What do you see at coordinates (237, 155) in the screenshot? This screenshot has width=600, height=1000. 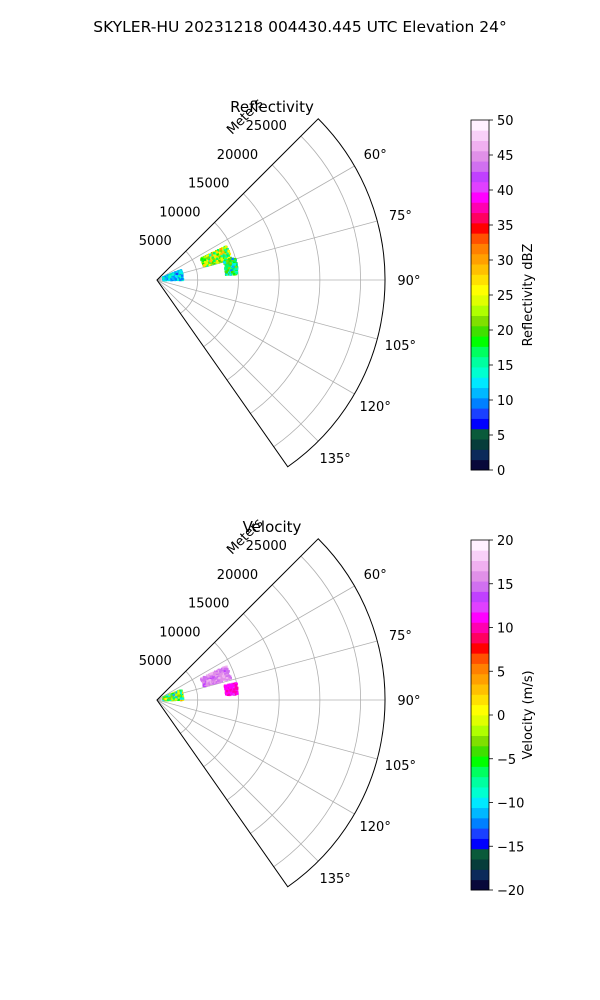 I see `radial-tick-label: 20000` at bounding box center [237, 155].